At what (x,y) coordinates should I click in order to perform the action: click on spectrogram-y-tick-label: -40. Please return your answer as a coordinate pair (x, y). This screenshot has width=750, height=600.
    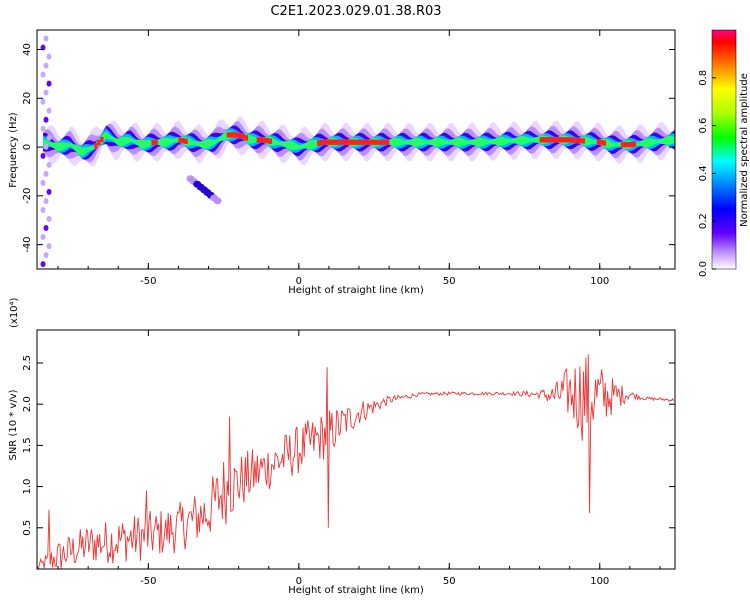
    Looking at the image, I should click on (27, 244).